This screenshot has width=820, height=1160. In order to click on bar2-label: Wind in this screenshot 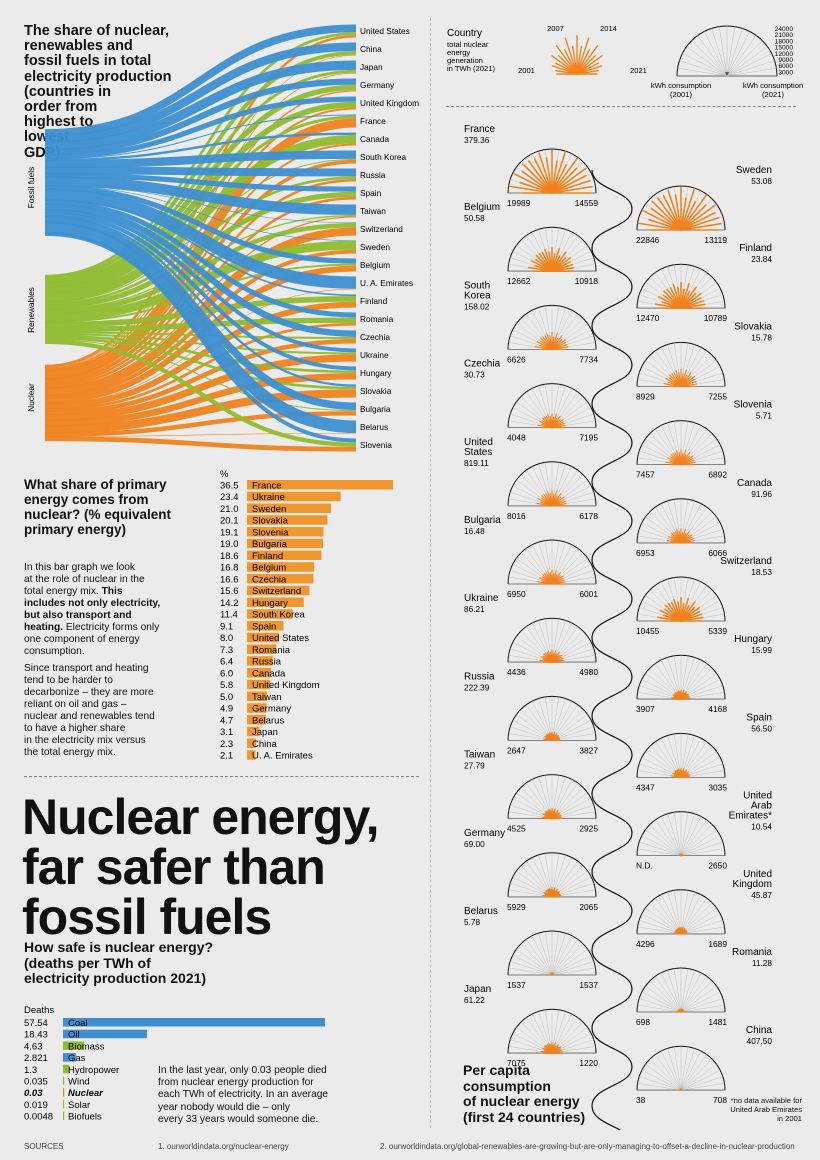, I will do `click(79, 1082)`.